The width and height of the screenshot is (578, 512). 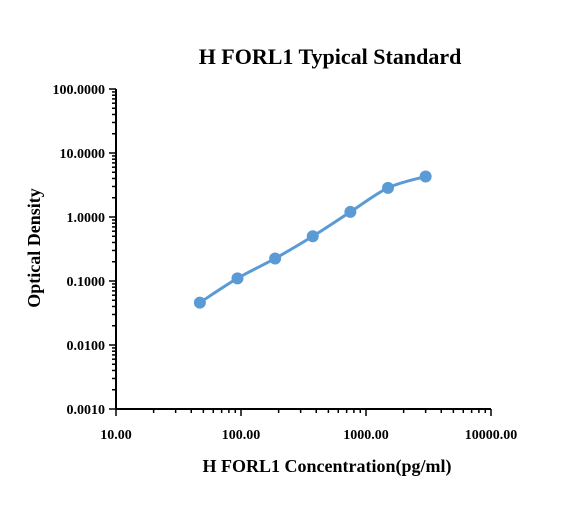 I want to click on x-tick-label: 1000.00, so click(x=366, y=435).